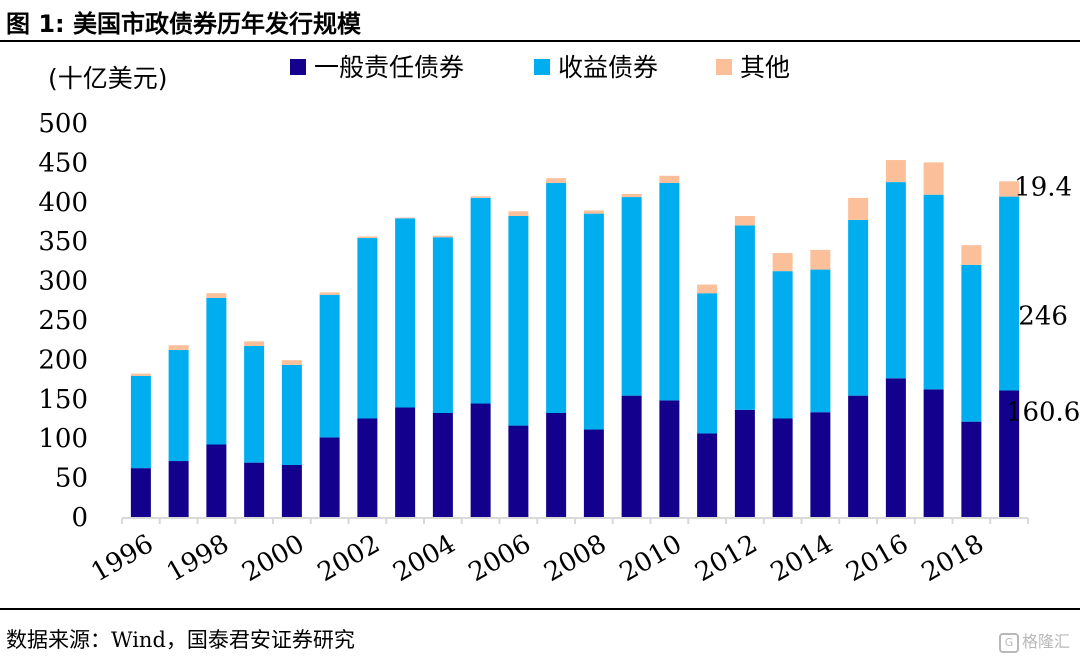 The width and height of the screenshot is (1080, 660). What do you see at coordinates (724, 67) in the screenshot?
I see `legend-swatch-other` at bounding box center [724, 67].